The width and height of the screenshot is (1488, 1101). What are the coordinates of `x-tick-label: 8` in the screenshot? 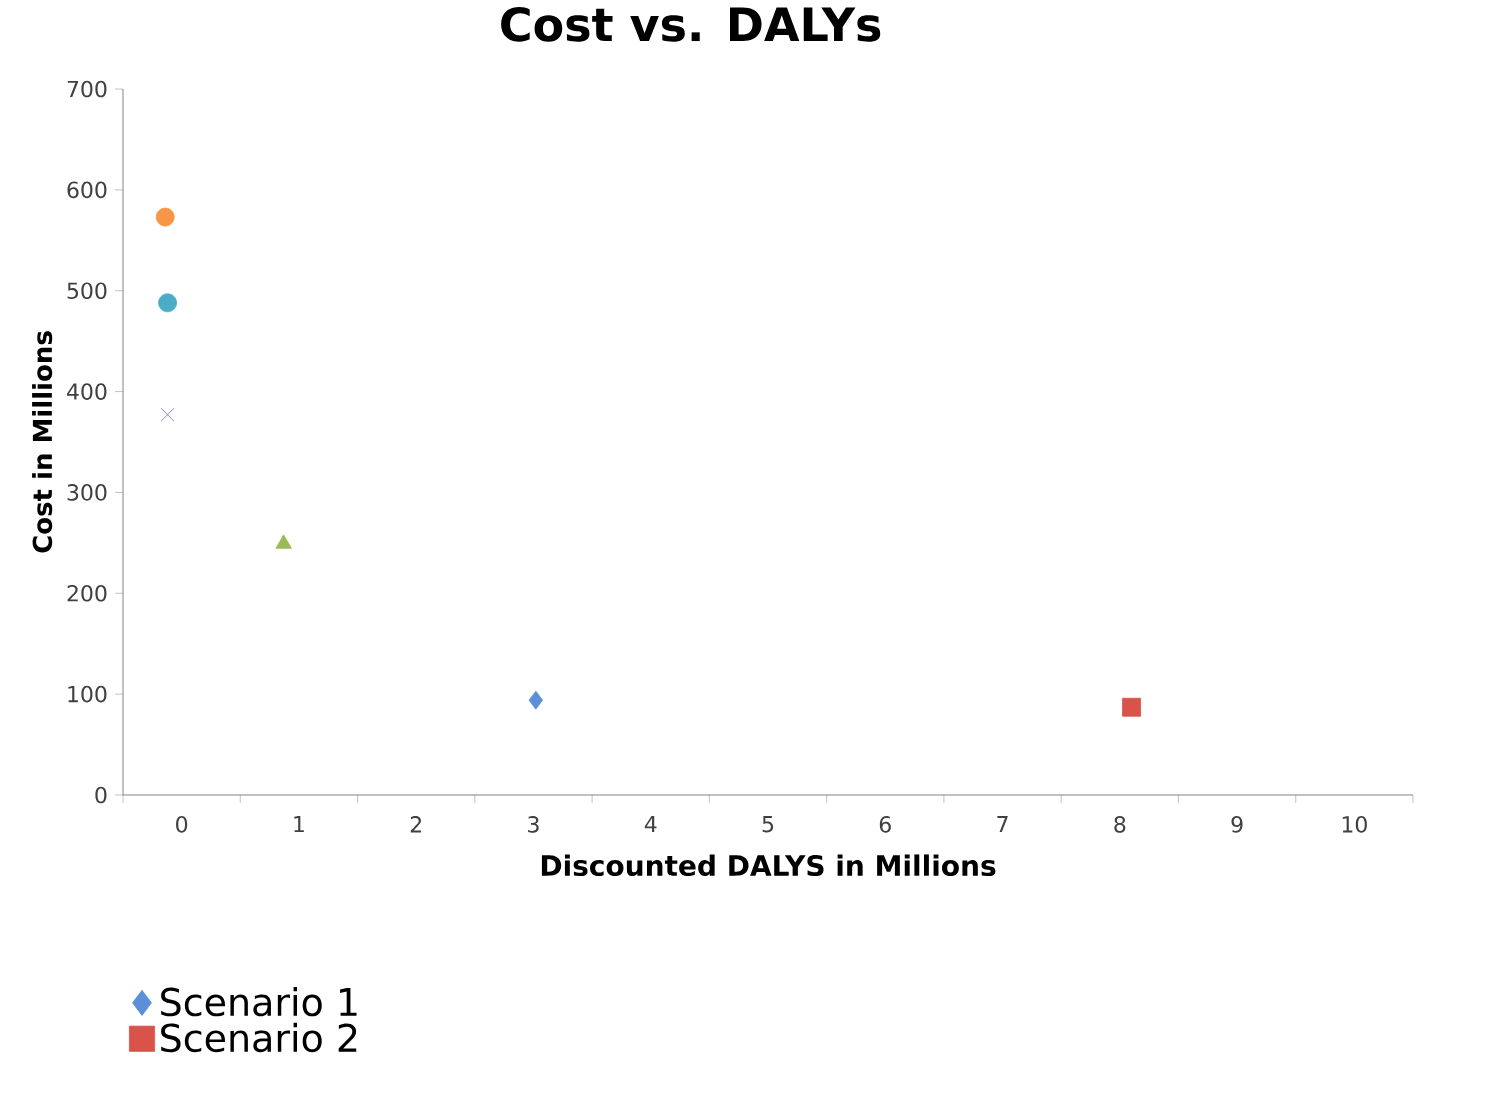 It's located at (1120, 824).